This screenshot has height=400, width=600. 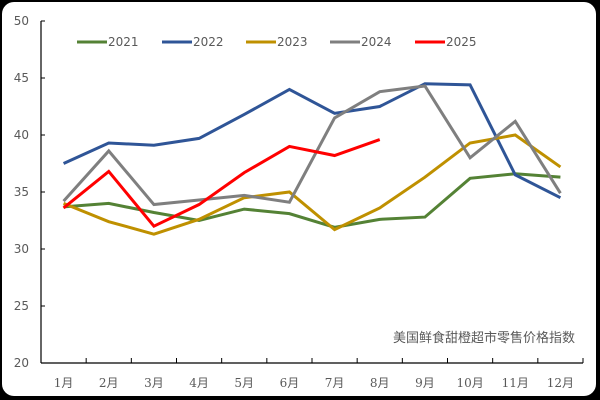 What do you see at coordinates (425, 383) in the screenshot?
I see `x-tick-label: 9月` at bounding box center [425, 383].